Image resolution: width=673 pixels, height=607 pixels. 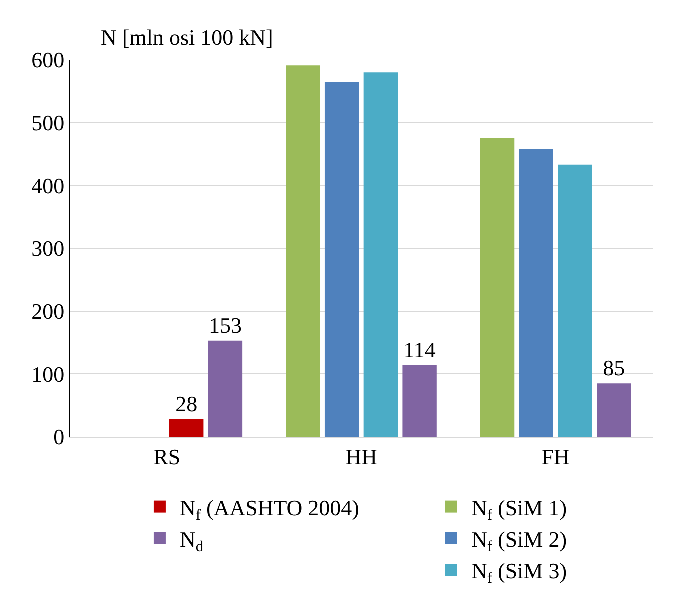 I want to click on legend-label: N$_{f}$ (AASHTO 2004), so click(x=270, y=509).